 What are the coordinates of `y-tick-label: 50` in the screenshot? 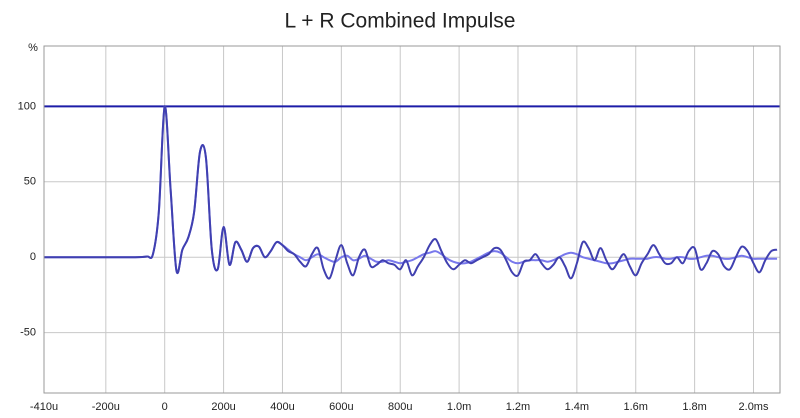 It's located at (30, 182).